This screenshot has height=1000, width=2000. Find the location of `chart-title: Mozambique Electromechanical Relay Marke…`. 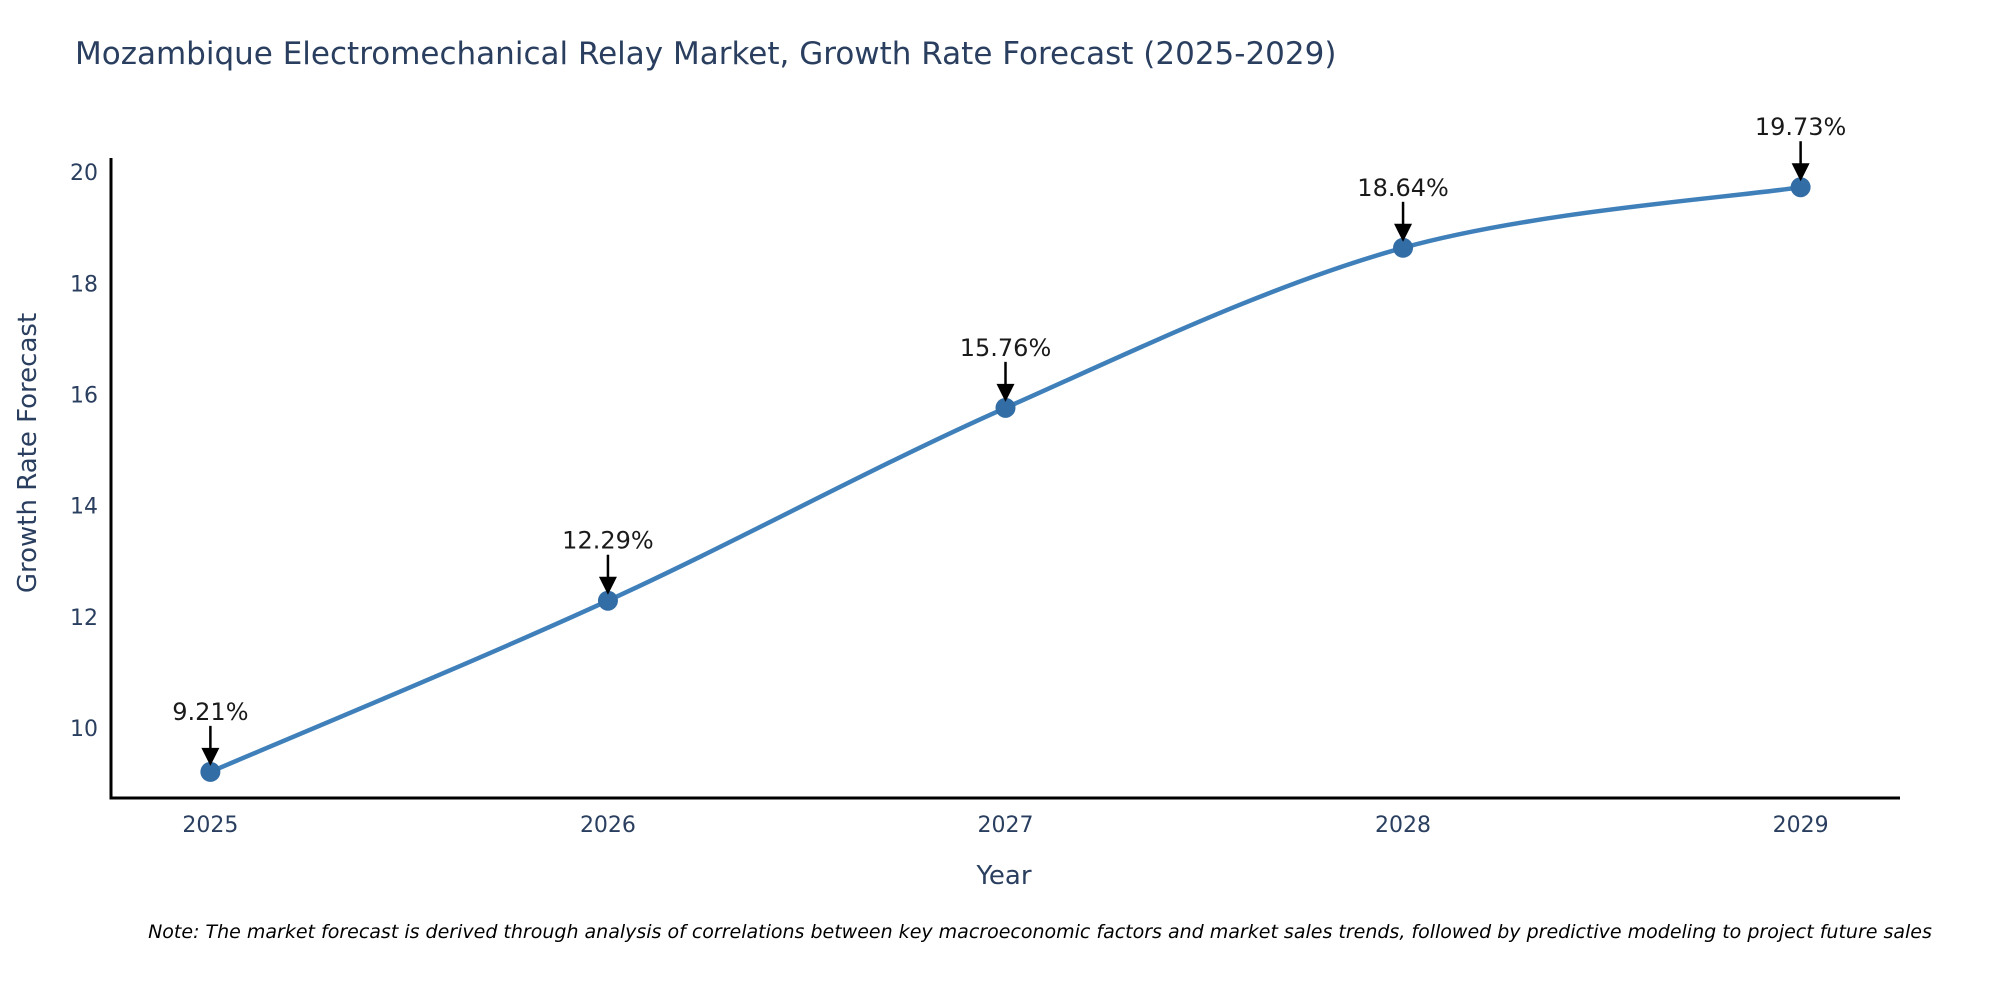

chart-title: Mozambique Electromechanical Relay Marke… is located at coordinates (705, 54).